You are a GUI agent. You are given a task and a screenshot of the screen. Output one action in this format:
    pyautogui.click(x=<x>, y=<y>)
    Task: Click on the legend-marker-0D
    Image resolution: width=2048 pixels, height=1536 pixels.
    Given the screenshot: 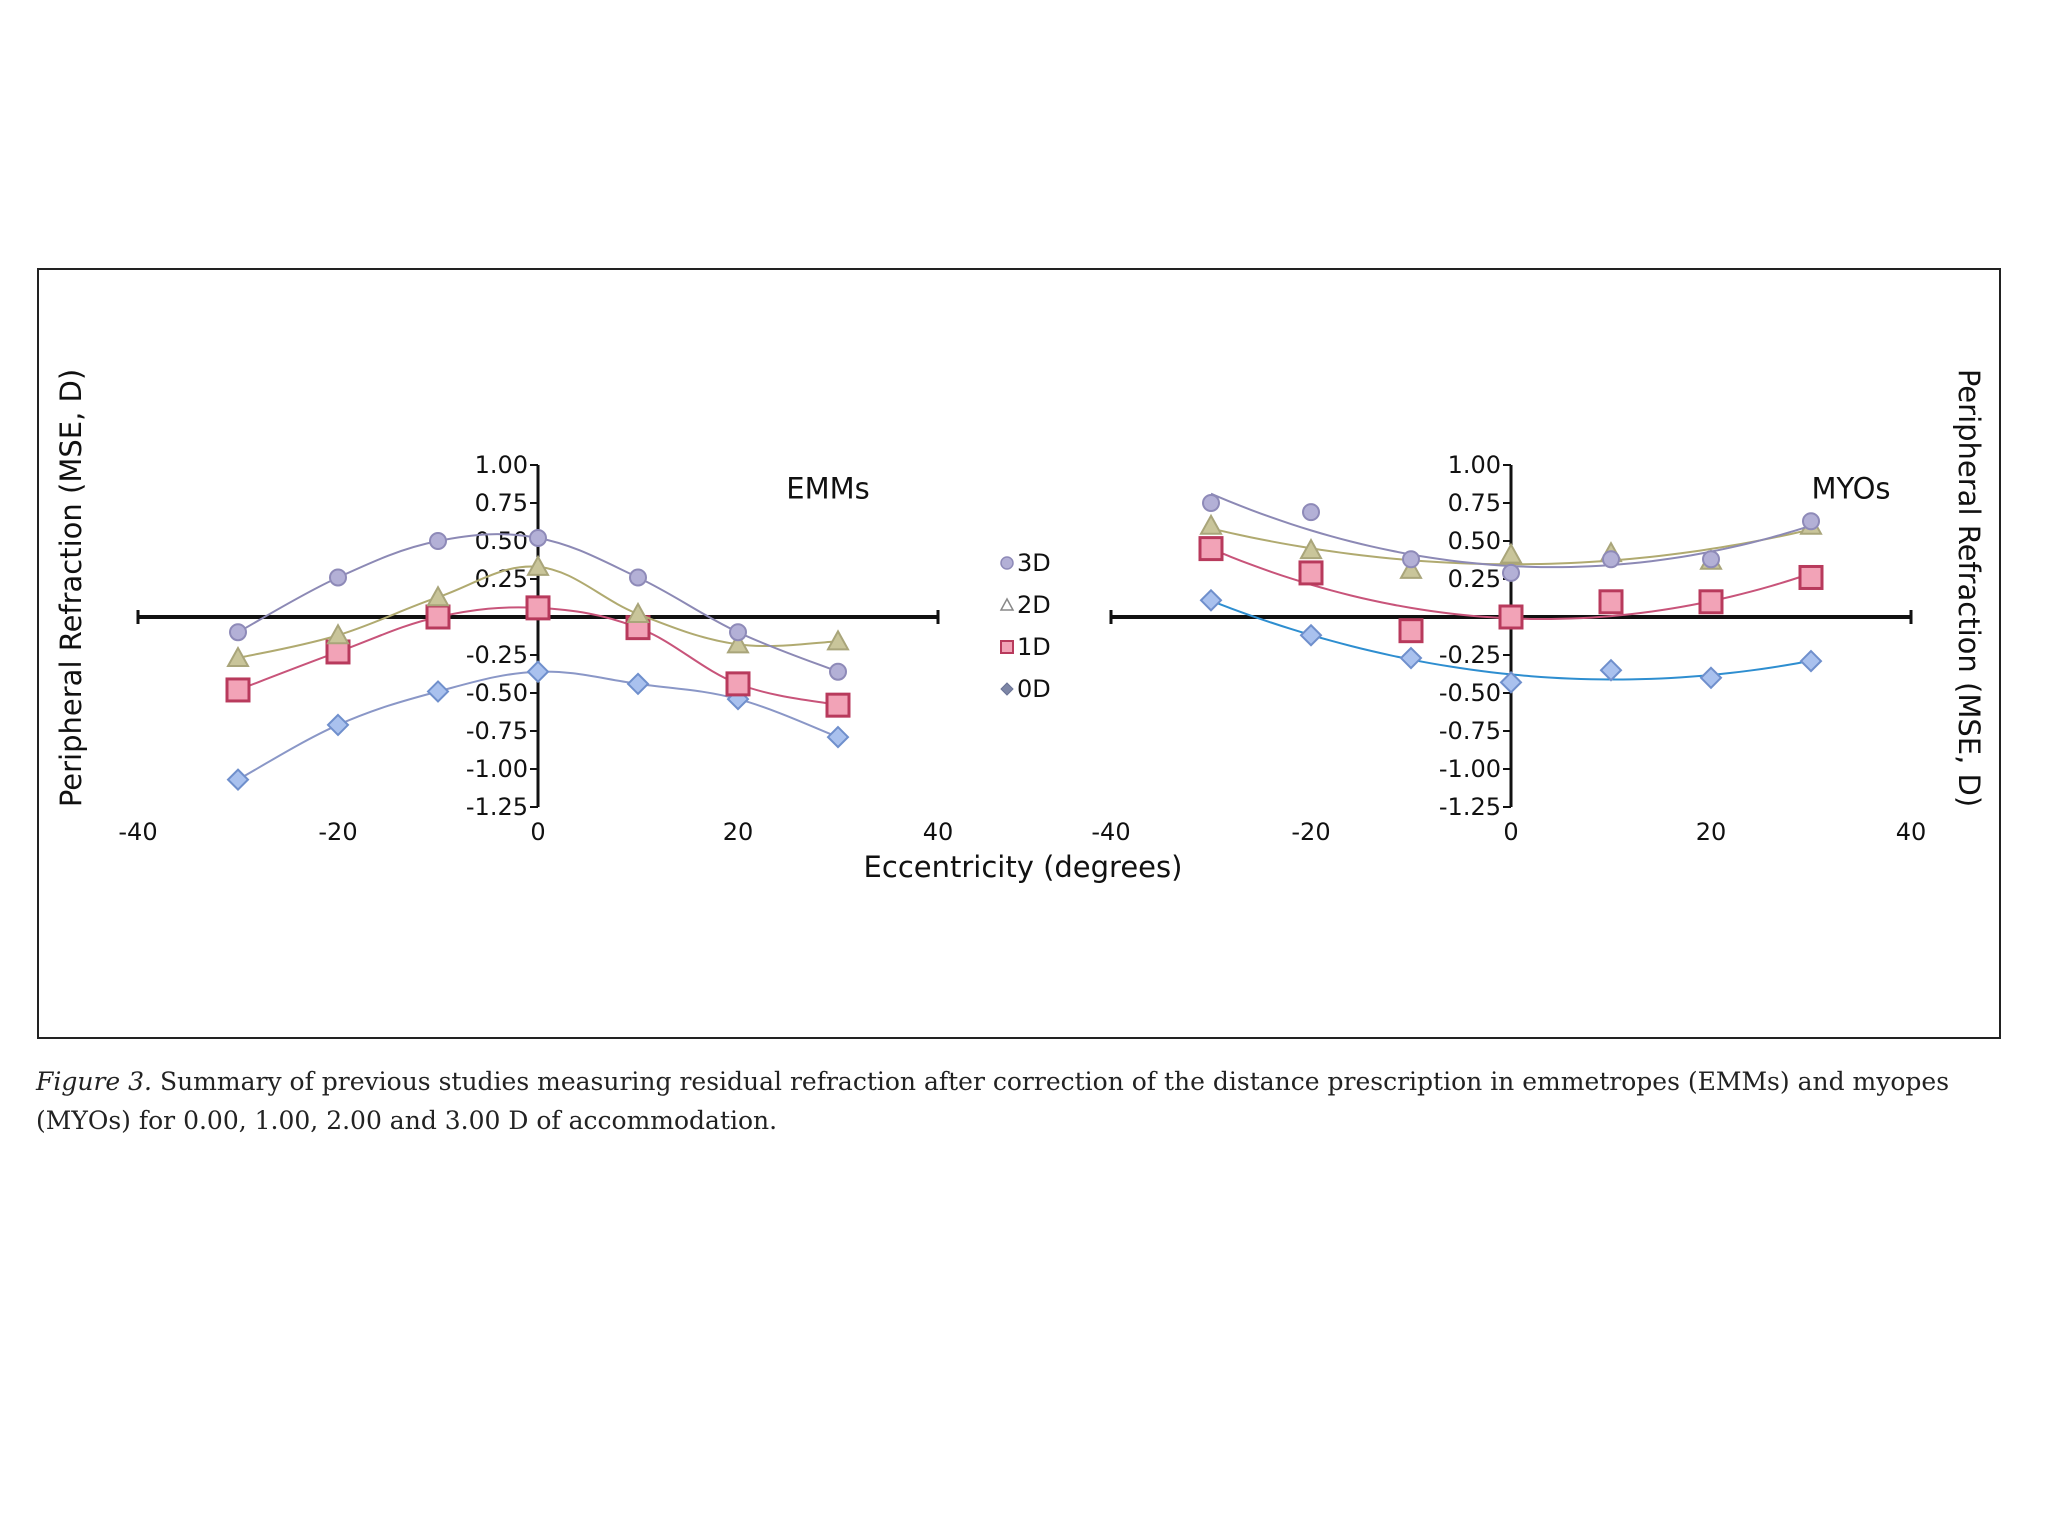 What is the action you would take?
    pyautogui.click(x=1007, y=689)
    